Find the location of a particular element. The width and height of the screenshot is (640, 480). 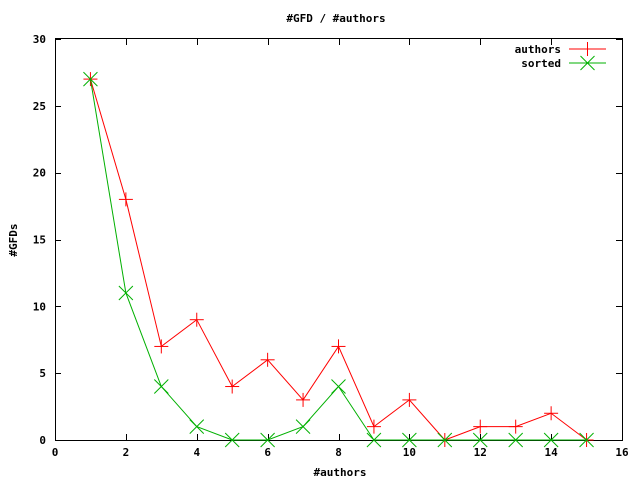

legend-label: sorted is located at coordinates (541, 63).